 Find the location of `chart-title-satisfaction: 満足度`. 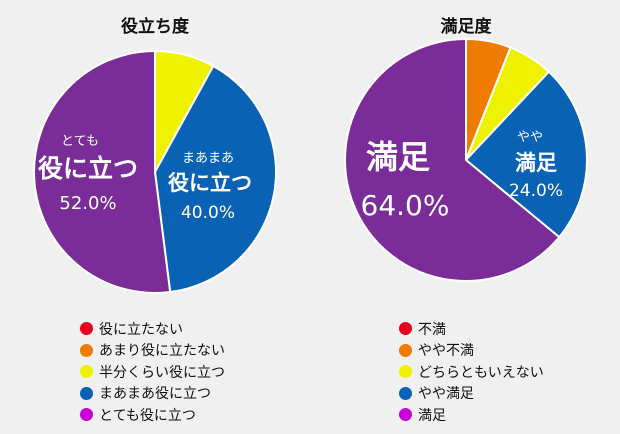

chart-title-satisfaction: 満足度 is located at coordinates (467, 26).